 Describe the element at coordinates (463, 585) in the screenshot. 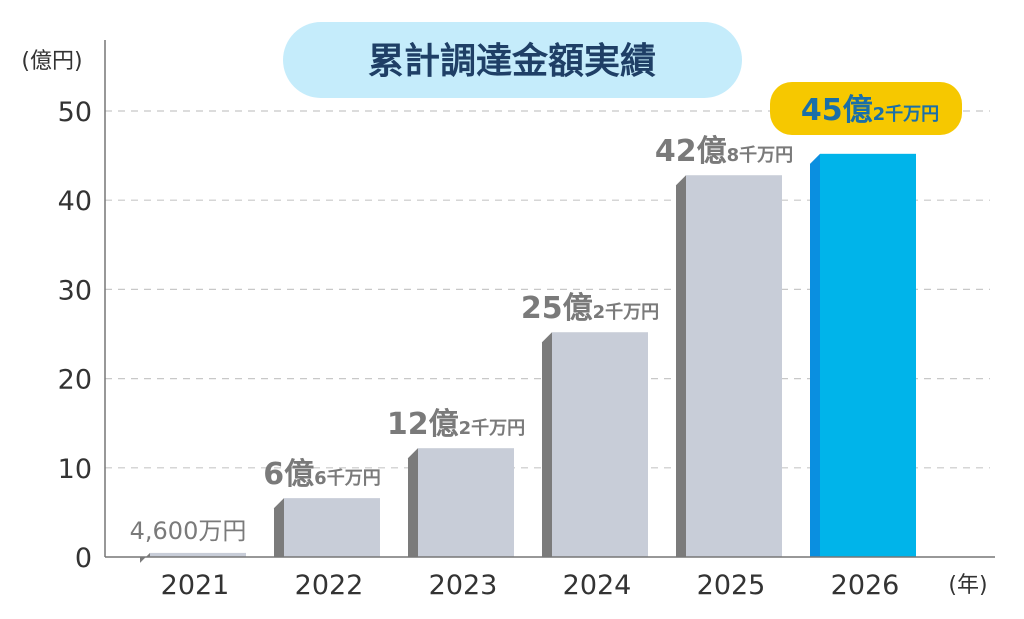

I see `x-tick-label: 2023` at that location.